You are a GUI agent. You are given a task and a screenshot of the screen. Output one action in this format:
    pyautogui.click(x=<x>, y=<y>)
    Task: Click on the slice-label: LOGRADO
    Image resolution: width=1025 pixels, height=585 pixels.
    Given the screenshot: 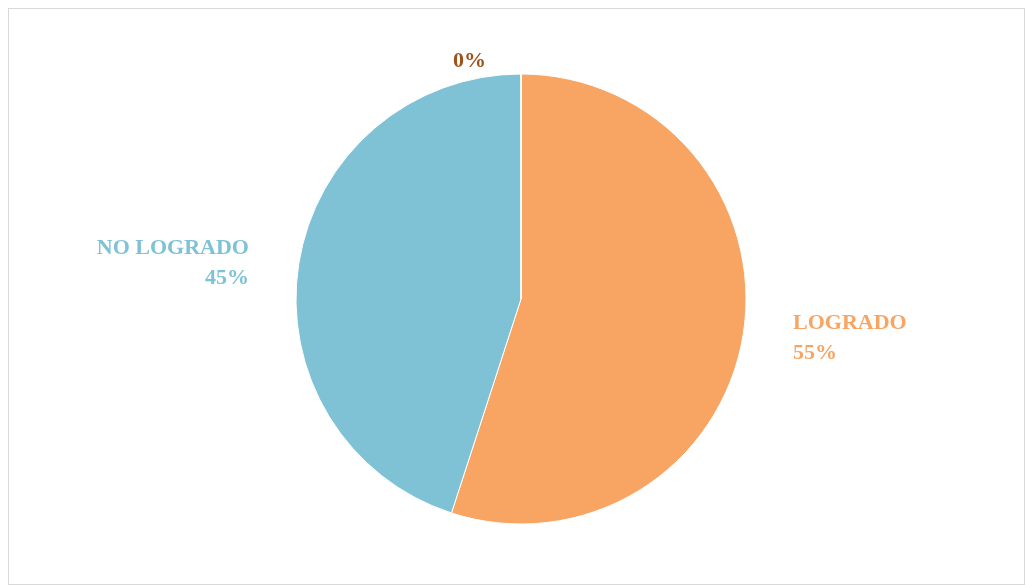 What is the action you would take?
    pyautogui.click(x=850, y=322)
    